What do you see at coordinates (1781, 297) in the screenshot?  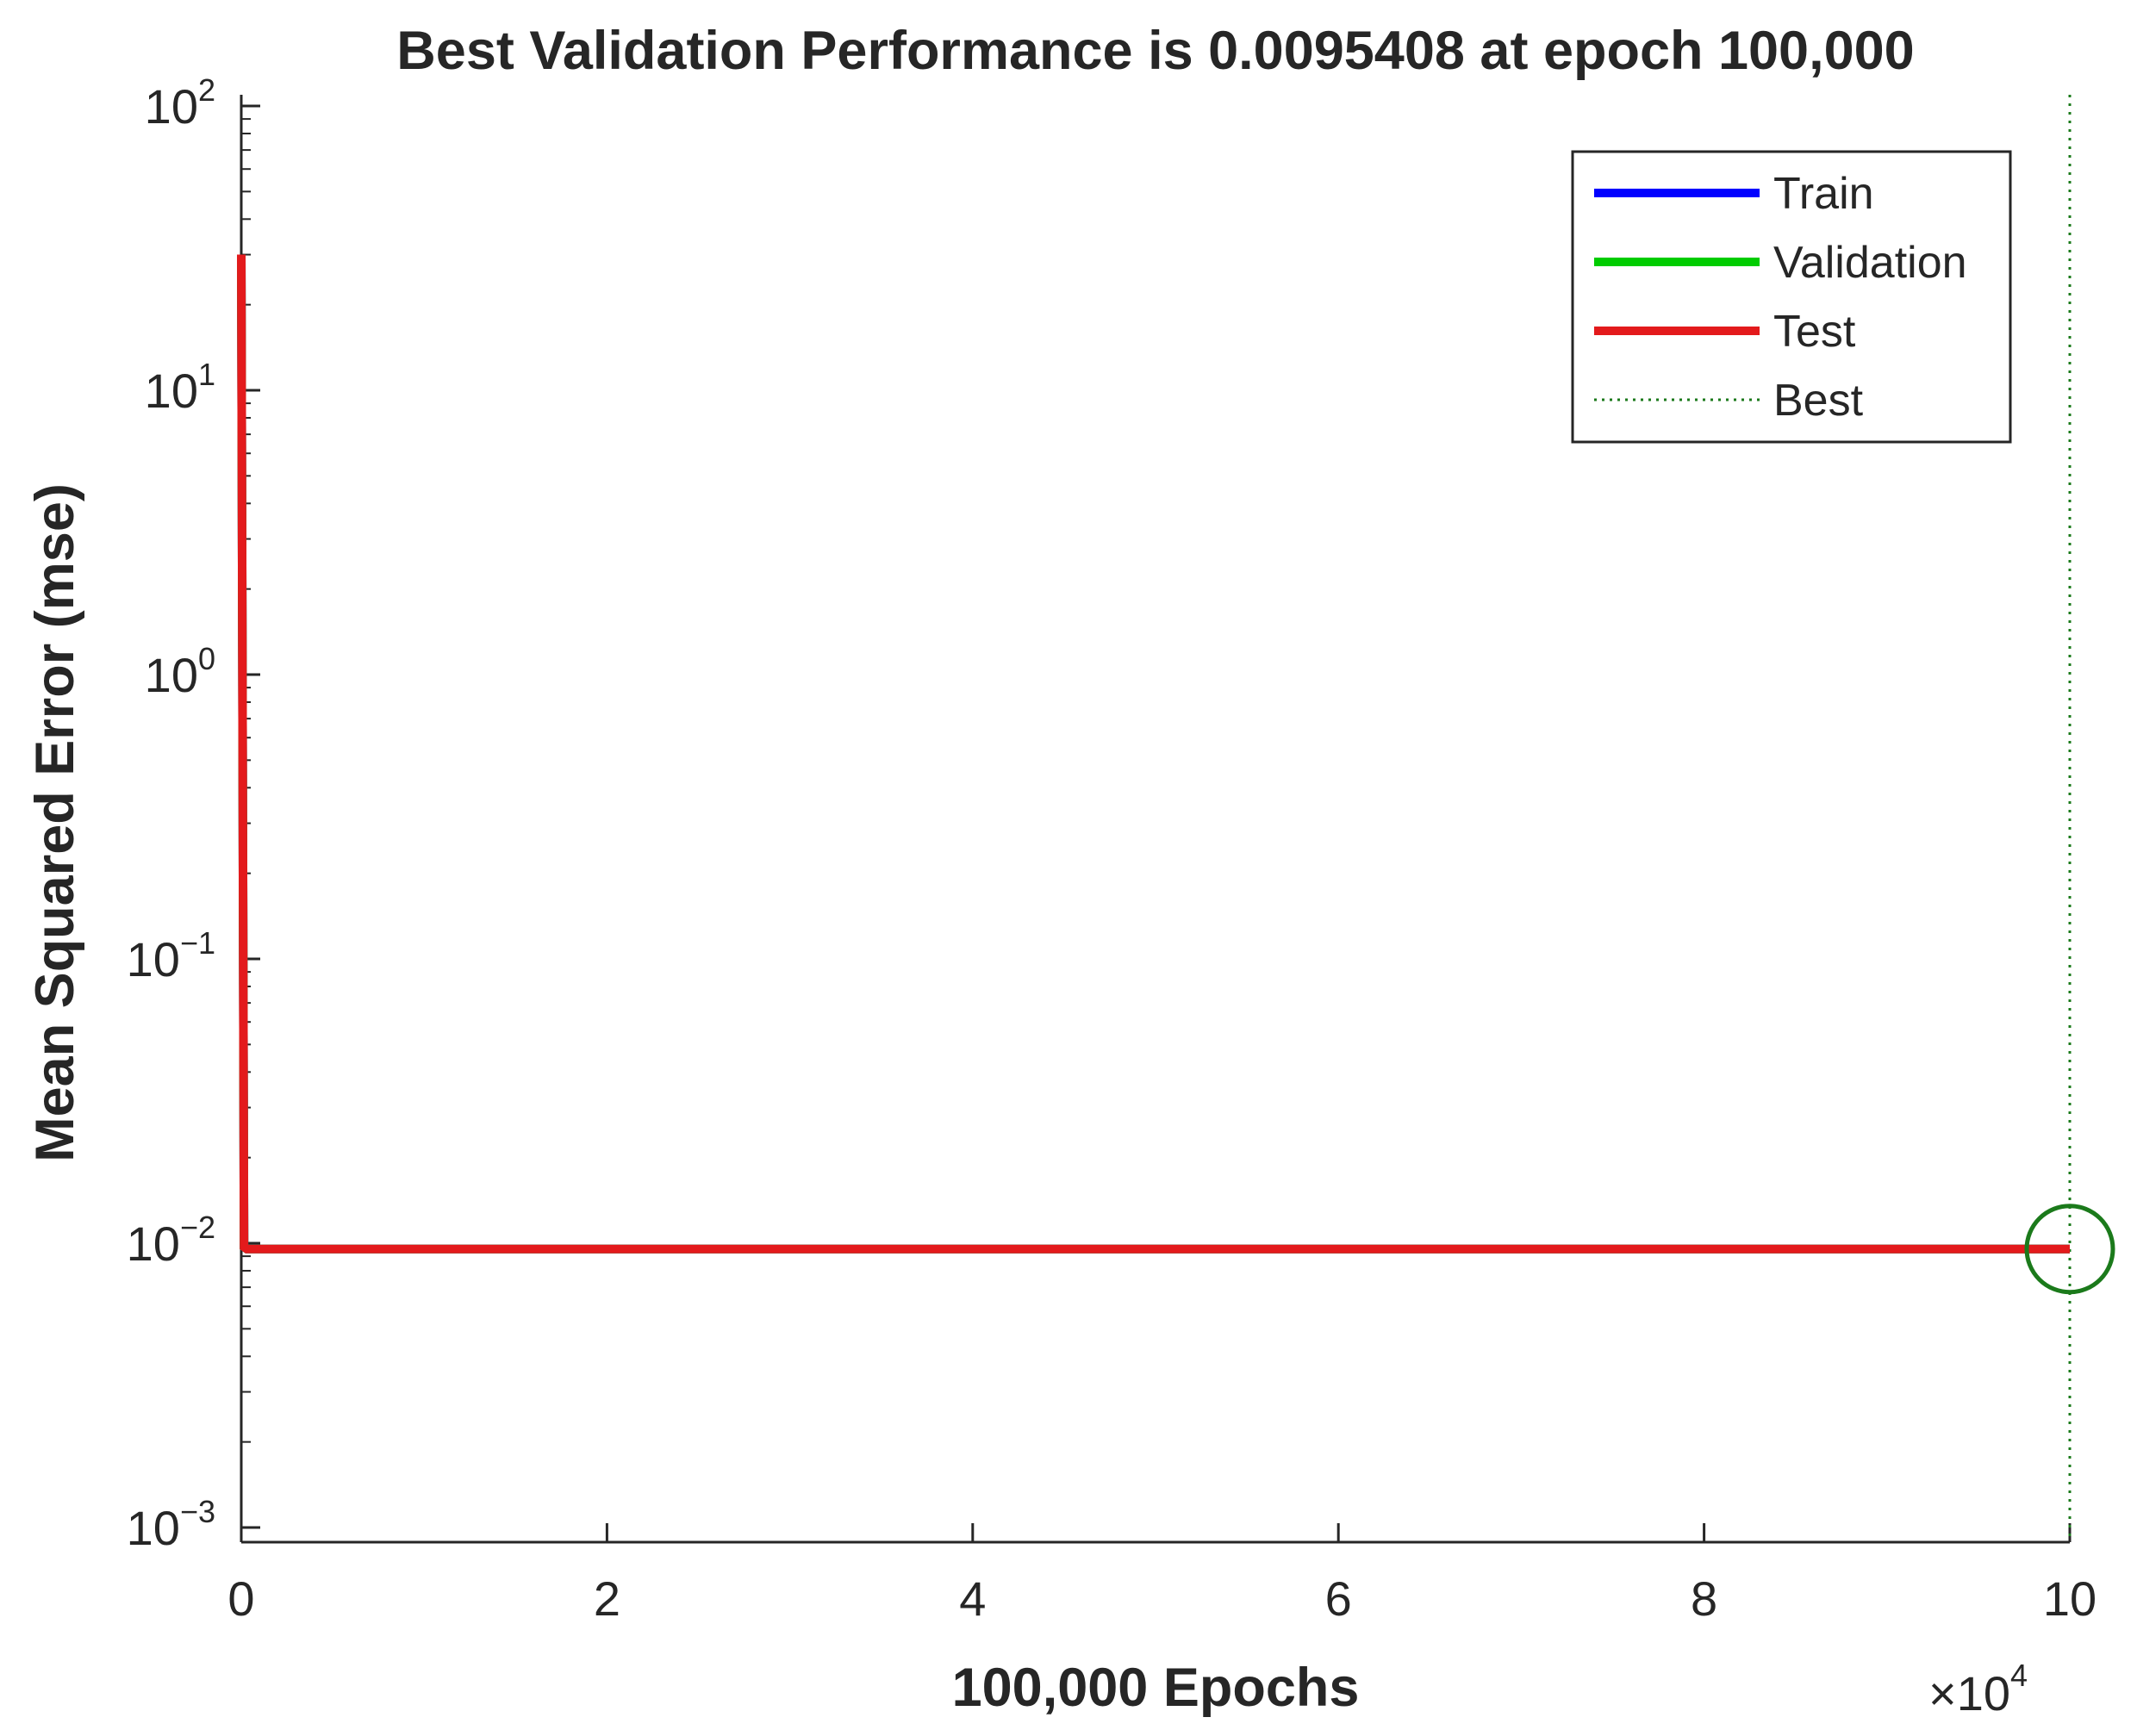 I see `legend-items: Train Validation Test Best` at bounding box center [1781, 297].